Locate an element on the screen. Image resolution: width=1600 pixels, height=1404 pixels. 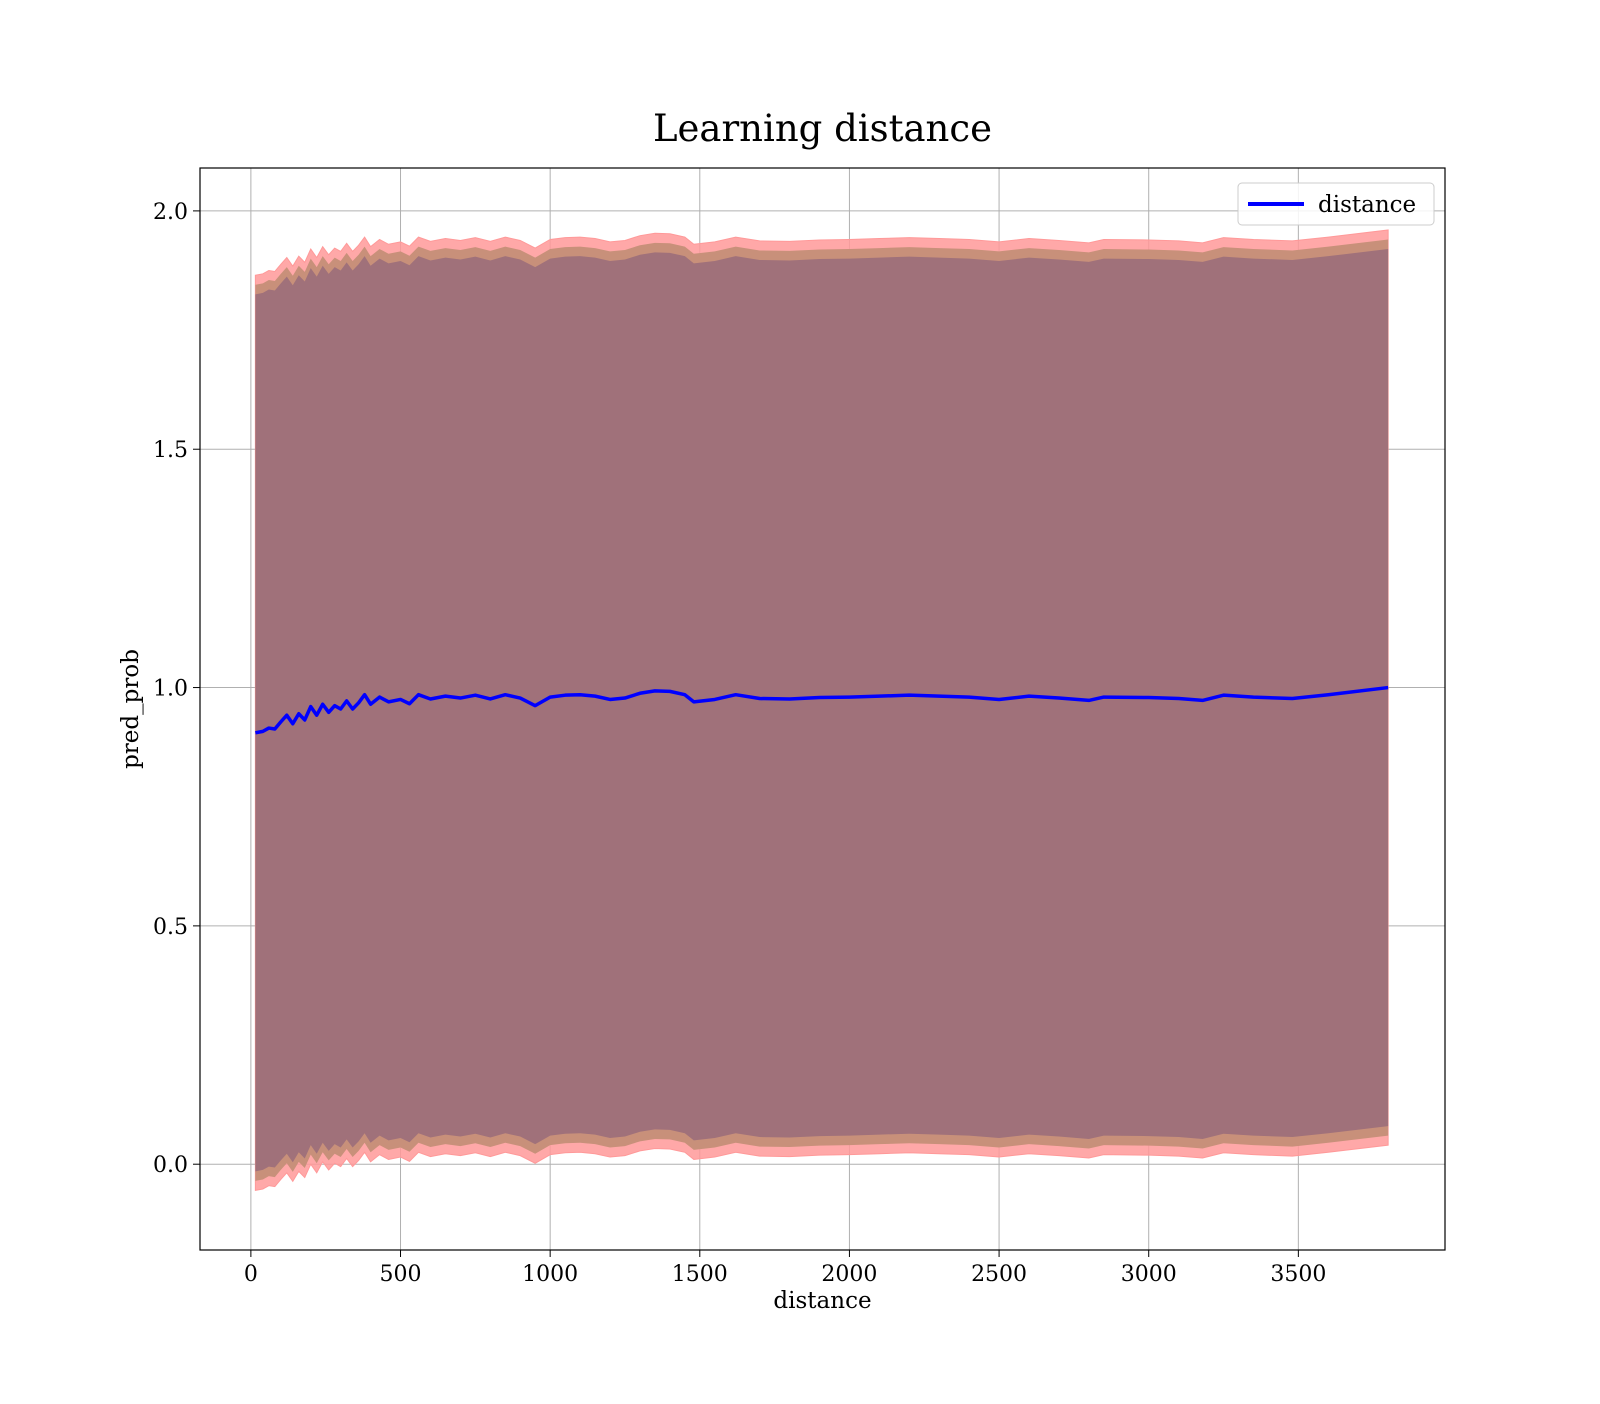
x-tick-label: 2500 is located at coordinates (999, 1274).